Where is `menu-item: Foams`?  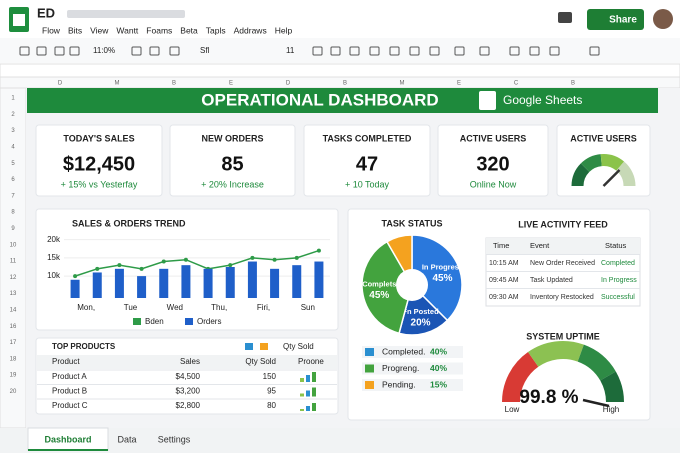 menu-item: Foams is located at coordinates (159, 30).